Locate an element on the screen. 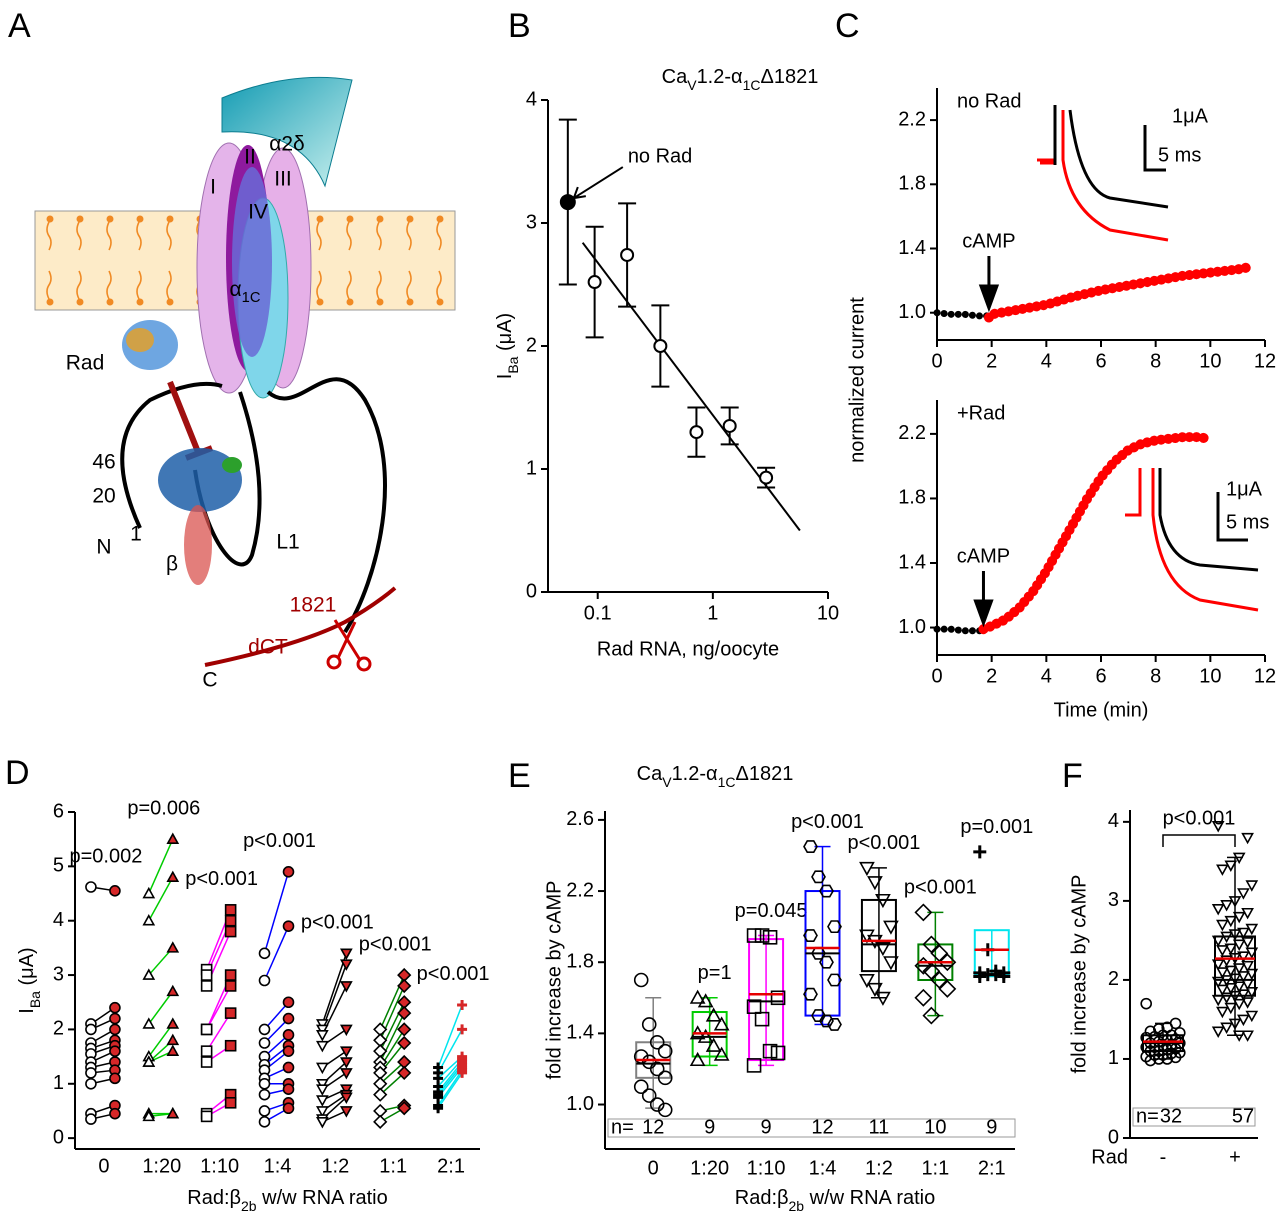 The height and width of the screenshot is (1222, 1280). y-tick-label: 1 is located at coordinates (58, 1083).